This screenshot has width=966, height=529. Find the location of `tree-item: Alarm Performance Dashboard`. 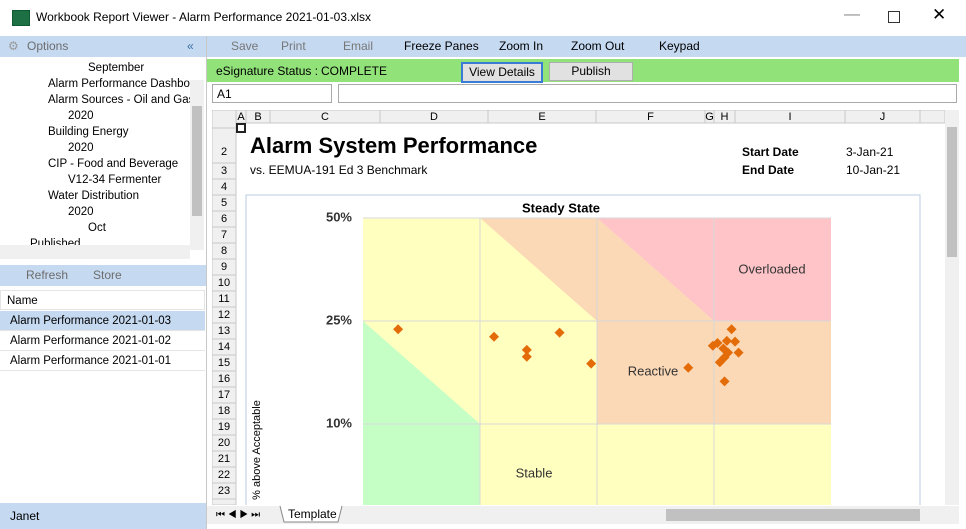

tree-item: Alarm Performance Dashboard is located at coordinates (119, 84).